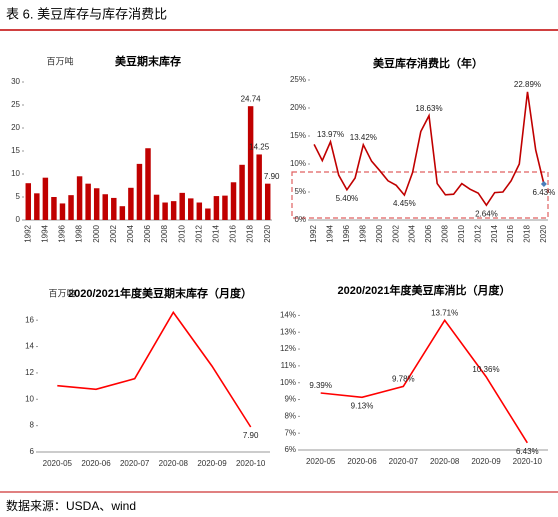 This screenshot has width=558, height=517. I want to click on value-label: 9.78%, so click(403, 379).